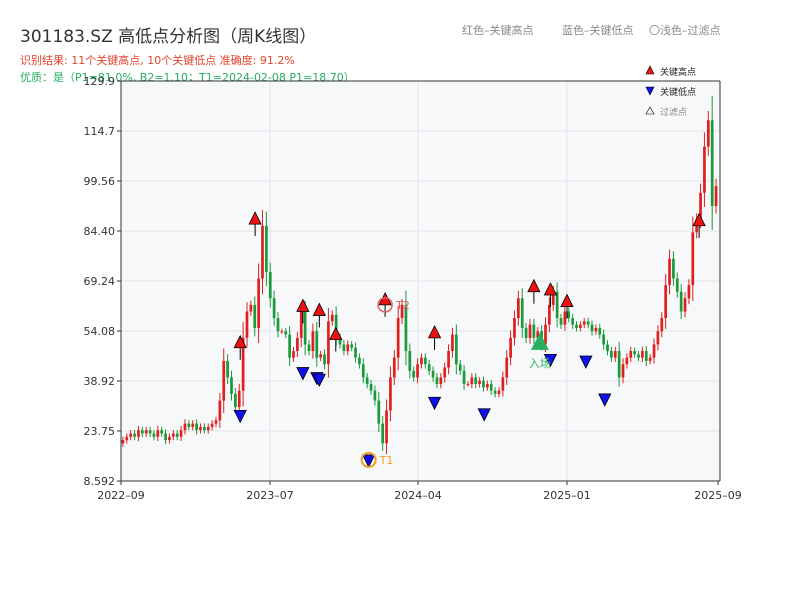 This screenshot has height=600, width=800. Describe the element at coordinates (121, 495) in the screenshot. I see `x-tick-label: 2022–09` at that location.